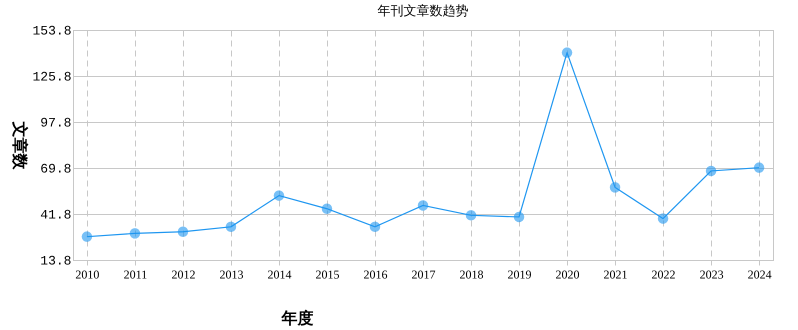 The image size is (798, 330). What do you see at coordinates (568, 275) in the screenshot?
I see `x-tick-label: 2020` at bounding box center [568, 275].